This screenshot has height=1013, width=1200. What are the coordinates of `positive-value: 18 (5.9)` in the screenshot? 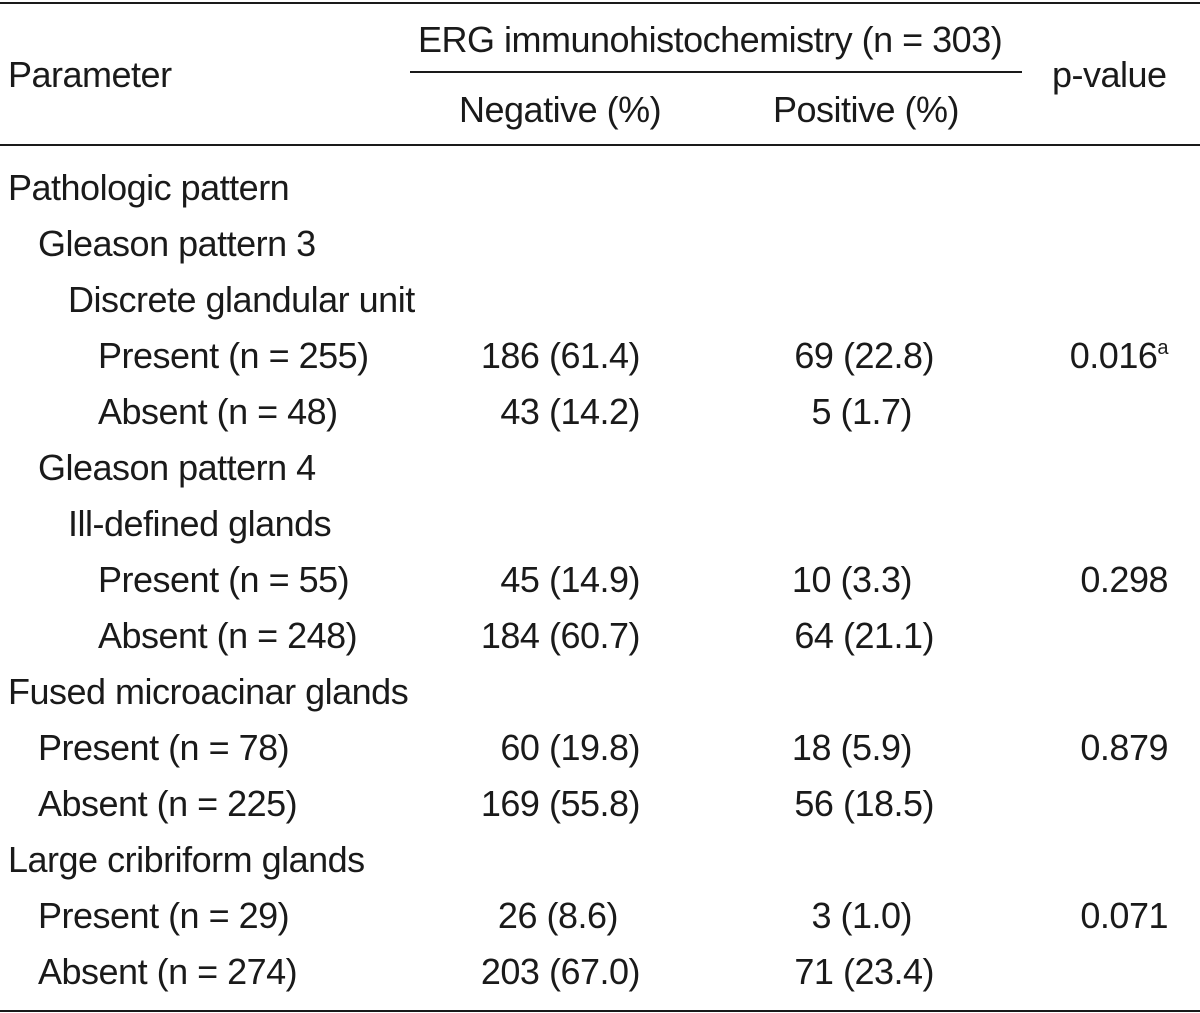 It's located at (852, 747).